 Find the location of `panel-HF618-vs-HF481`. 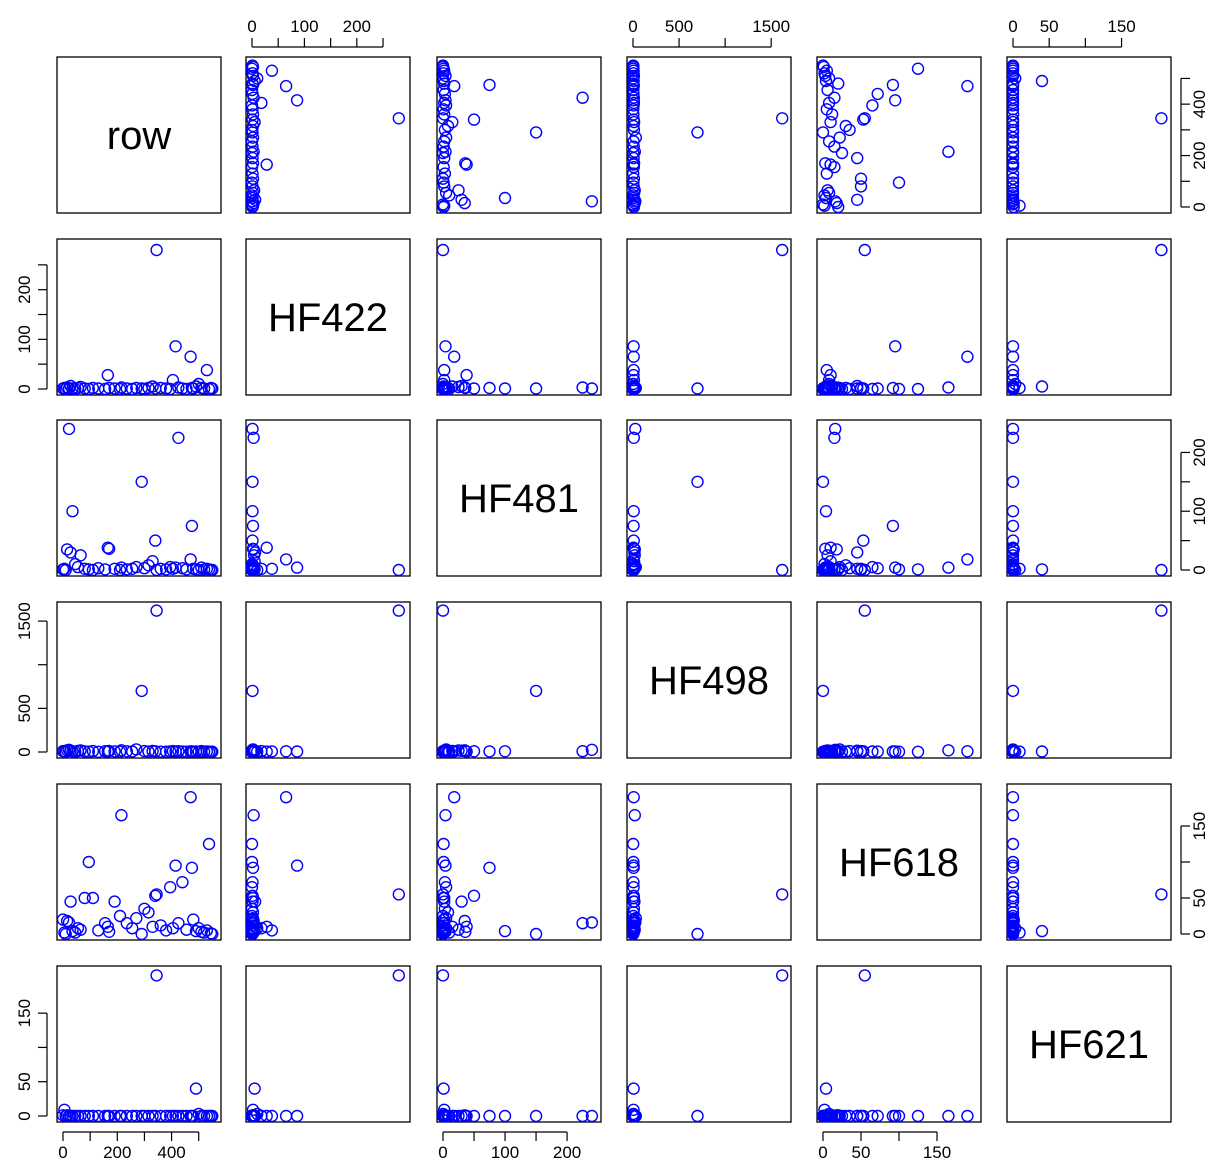

panel-HF618-vs-HF481 is located at coordinates (519, 862).